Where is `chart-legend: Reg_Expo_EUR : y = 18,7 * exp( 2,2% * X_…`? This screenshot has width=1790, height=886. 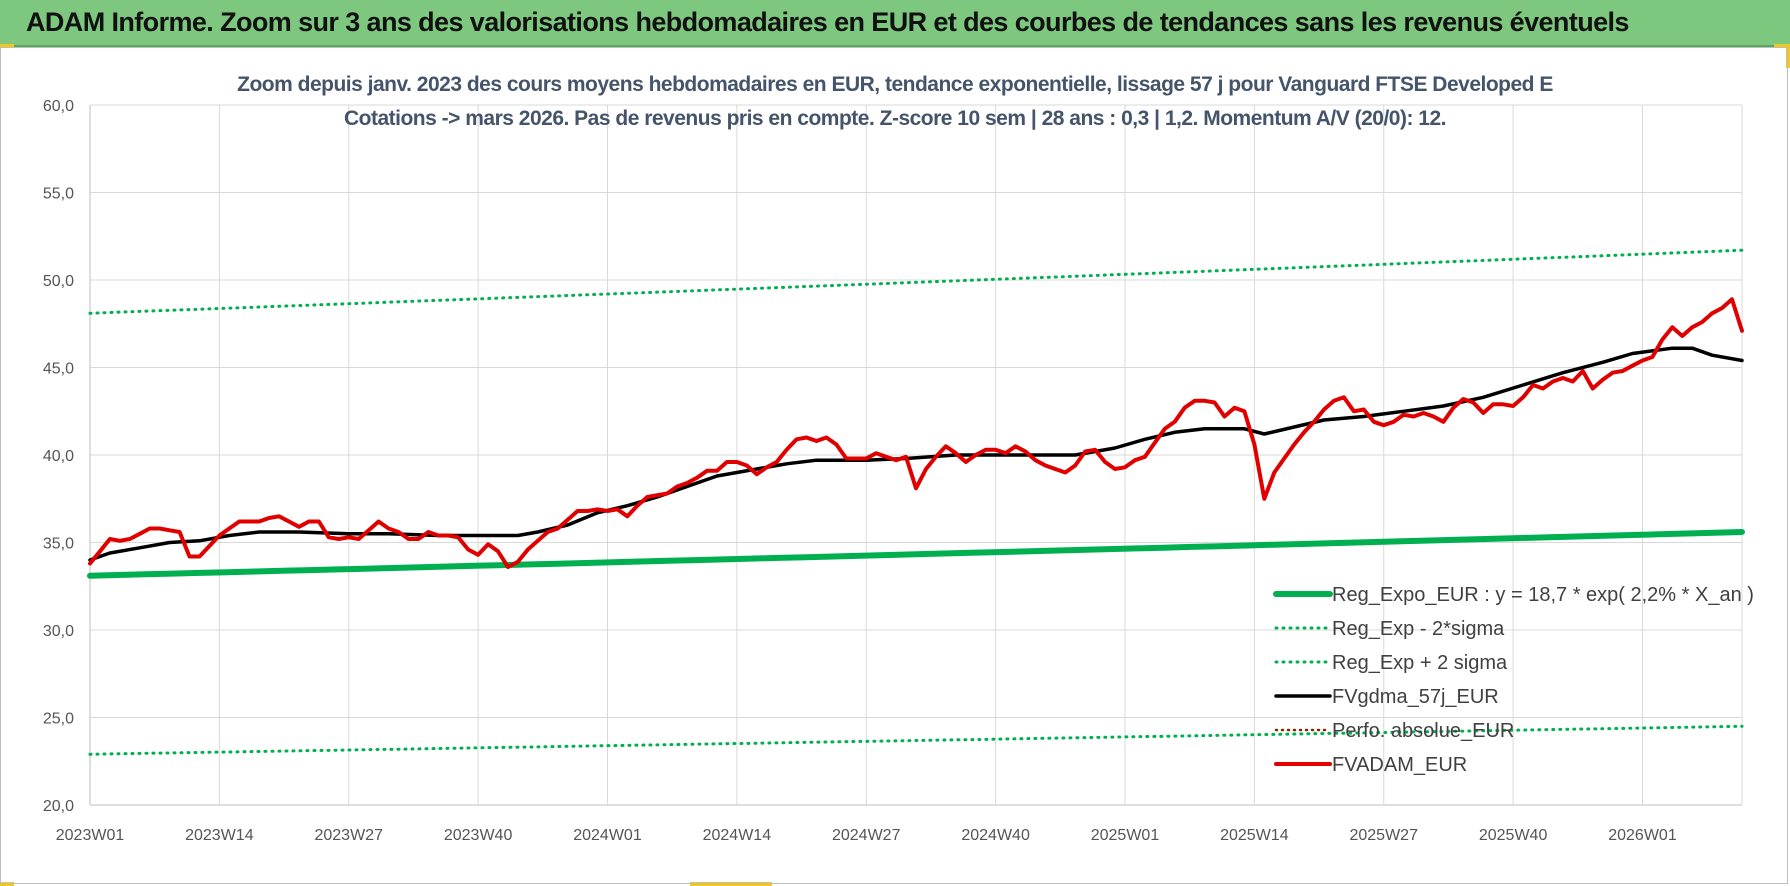
chart-legend: Reg_Expo_EUR : y = 18,7 * exp( 2,2% * X_… is located at coordinates (1513, 680).